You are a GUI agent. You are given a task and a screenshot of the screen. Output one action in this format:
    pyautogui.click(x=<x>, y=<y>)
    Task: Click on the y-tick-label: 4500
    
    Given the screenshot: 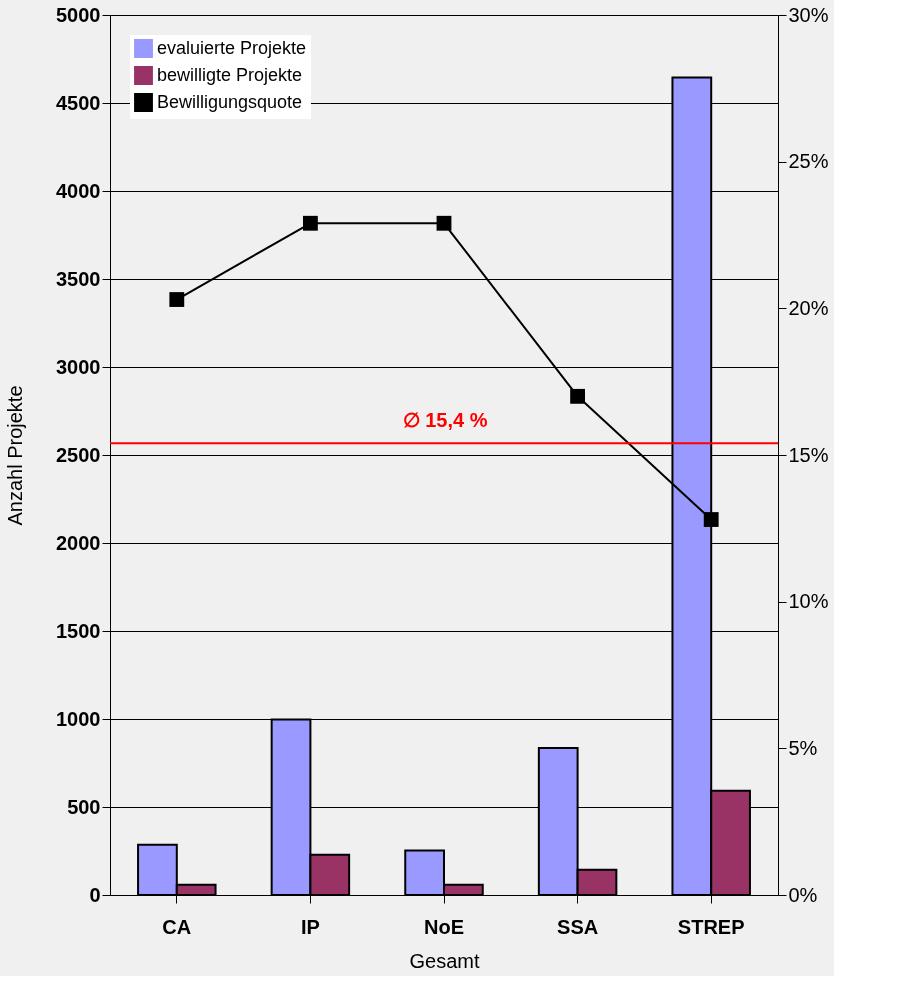 What is the action you would take?
    pyautogui.click(x=78, y=102)
    